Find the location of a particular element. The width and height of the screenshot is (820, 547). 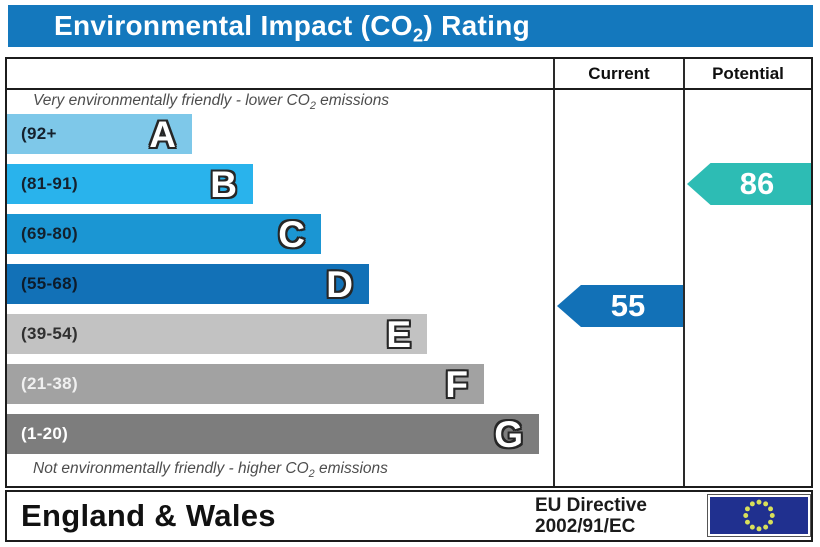

chart-title-bar: Environmental Impact (CO2) Rating is located at coordinates (410, 26).